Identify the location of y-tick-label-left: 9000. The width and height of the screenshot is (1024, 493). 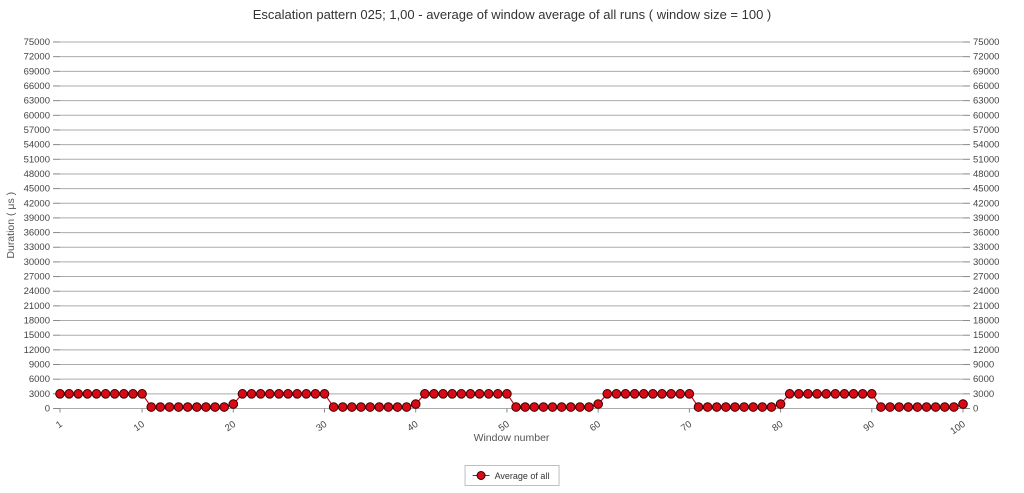
(39, 365).